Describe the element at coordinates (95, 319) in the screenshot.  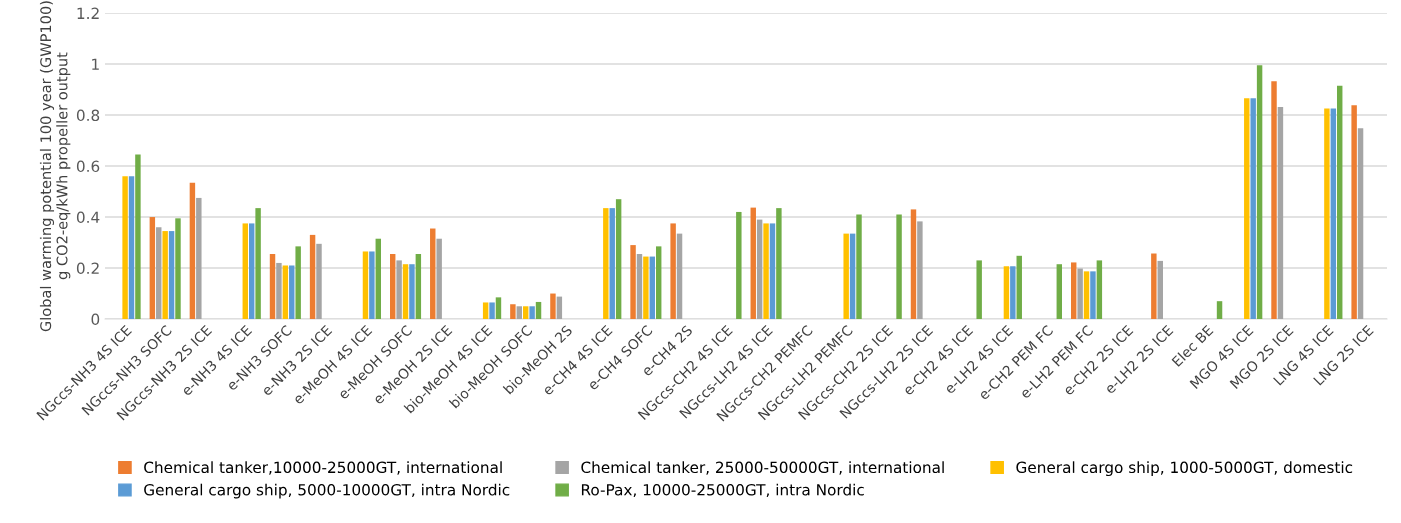
I see `y-tick-label: 0` at that location.